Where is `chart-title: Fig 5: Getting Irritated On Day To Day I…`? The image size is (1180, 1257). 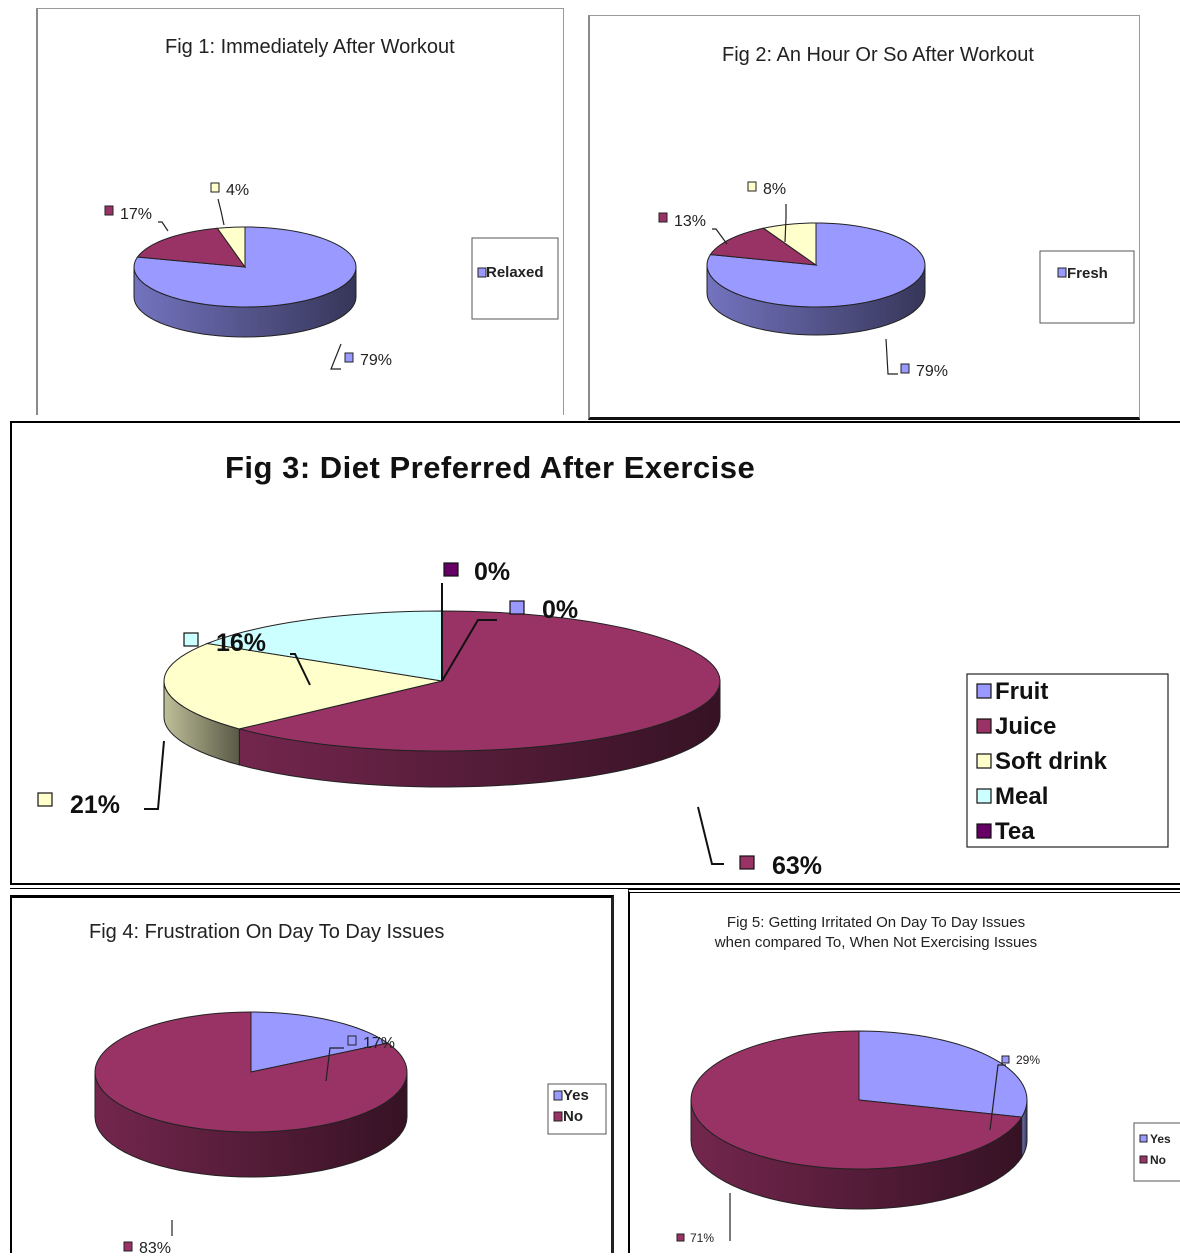 chart-title: Fig 5: Getting Irritated On Day To Day I… is located at coordinates (876, 922).